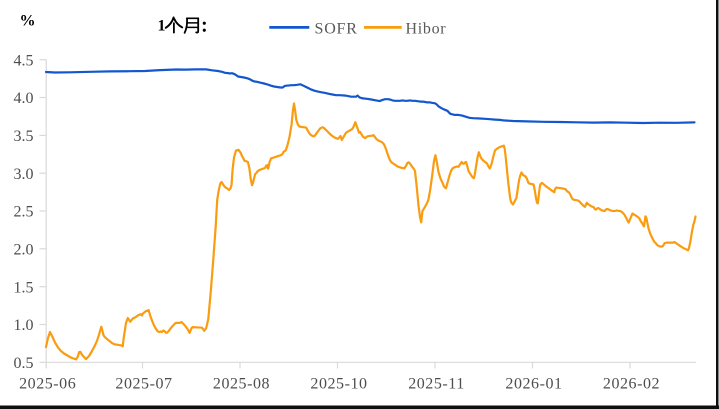 This screenshot has height=409, width=719. Describe the element at coordinates (24, 212) in the screenshot. I see `svg-text: 2.5` at that location.